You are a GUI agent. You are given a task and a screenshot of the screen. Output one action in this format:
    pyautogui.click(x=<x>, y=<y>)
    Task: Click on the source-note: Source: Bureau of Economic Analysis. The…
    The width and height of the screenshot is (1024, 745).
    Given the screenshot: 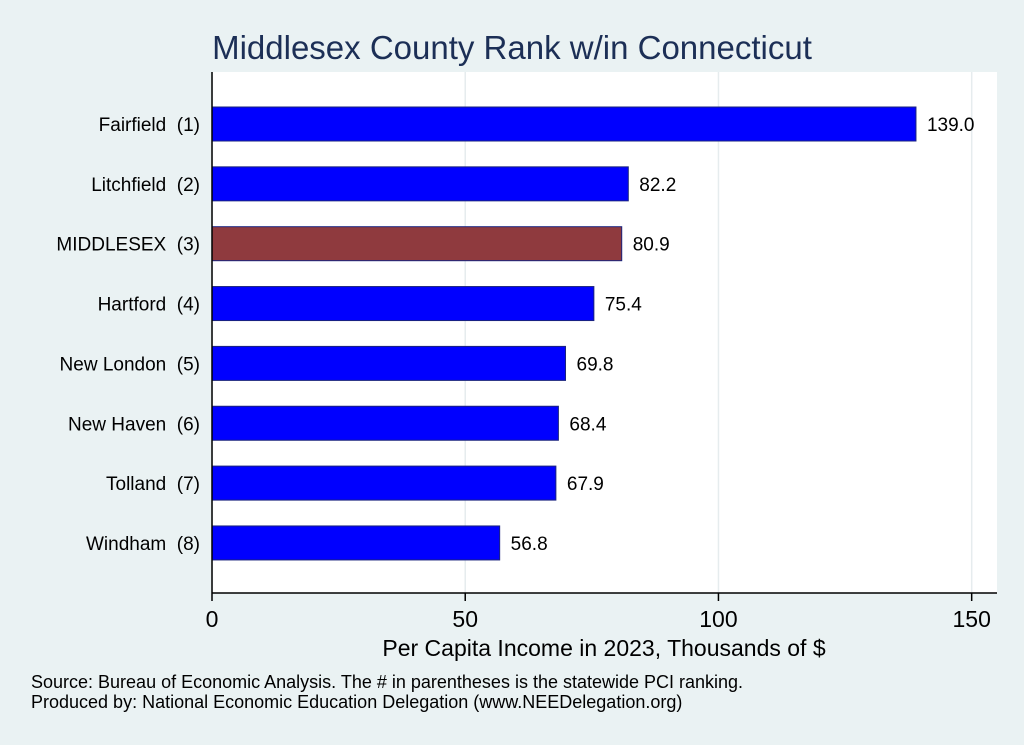 What is the action you would take?
    pyautogui.click(x=387, y=682)
    